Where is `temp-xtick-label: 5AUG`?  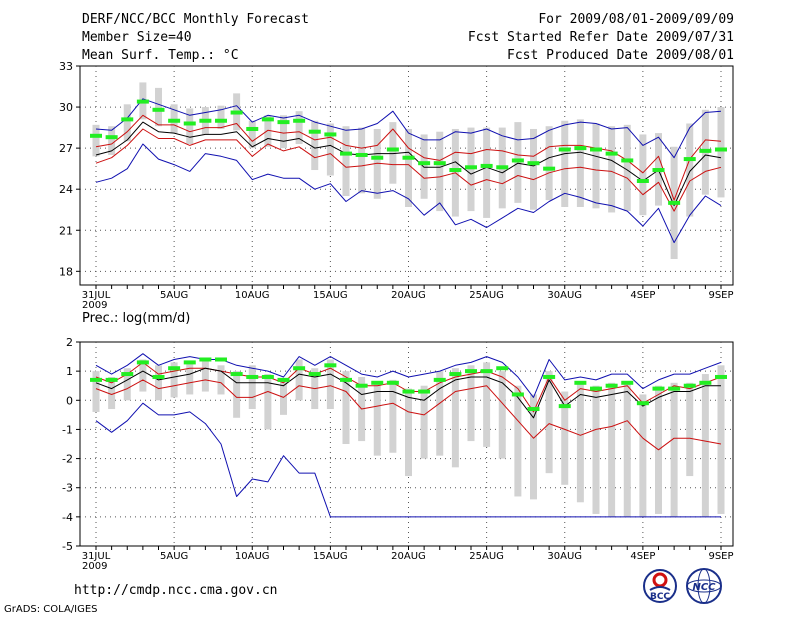 temp-xtick-label: 5AUG is located at coordinates (174, 295).